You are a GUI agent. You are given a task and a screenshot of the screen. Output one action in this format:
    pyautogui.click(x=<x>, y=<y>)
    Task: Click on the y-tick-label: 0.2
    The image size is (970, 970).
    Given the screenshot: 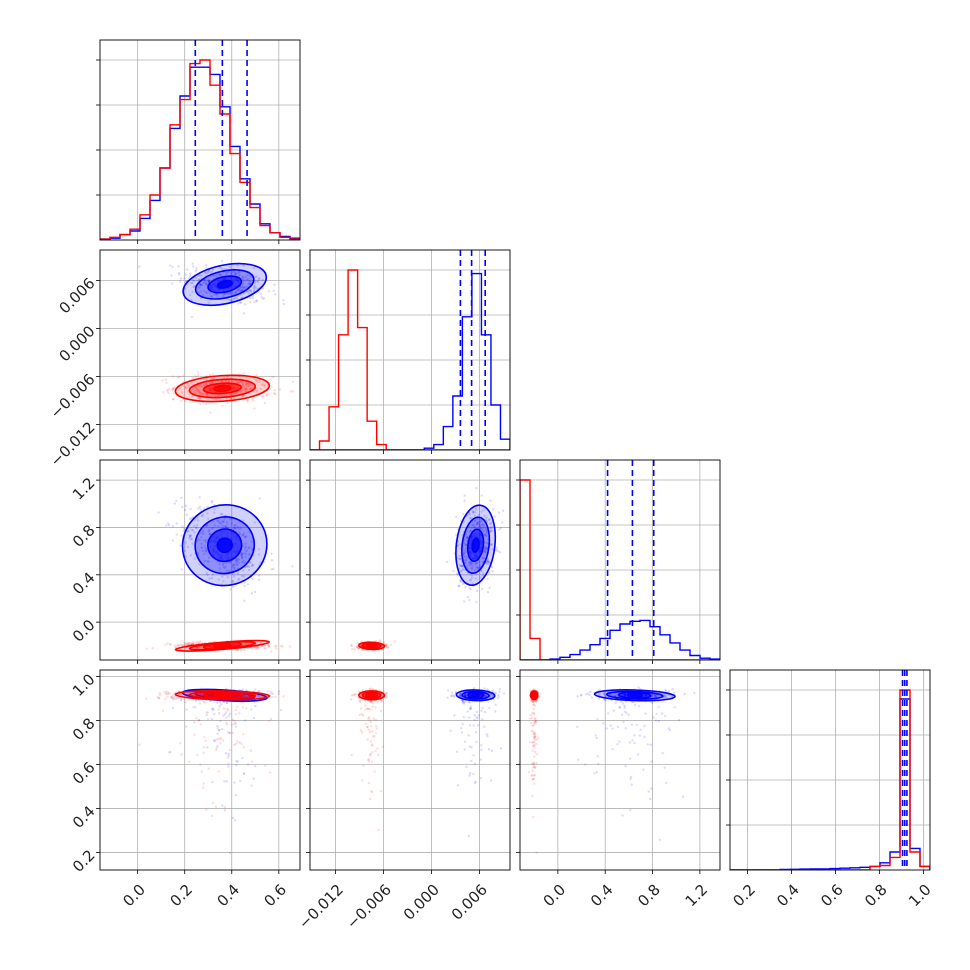 What is the action you would take?
    pyautogui.click(x=84, y=861)
    